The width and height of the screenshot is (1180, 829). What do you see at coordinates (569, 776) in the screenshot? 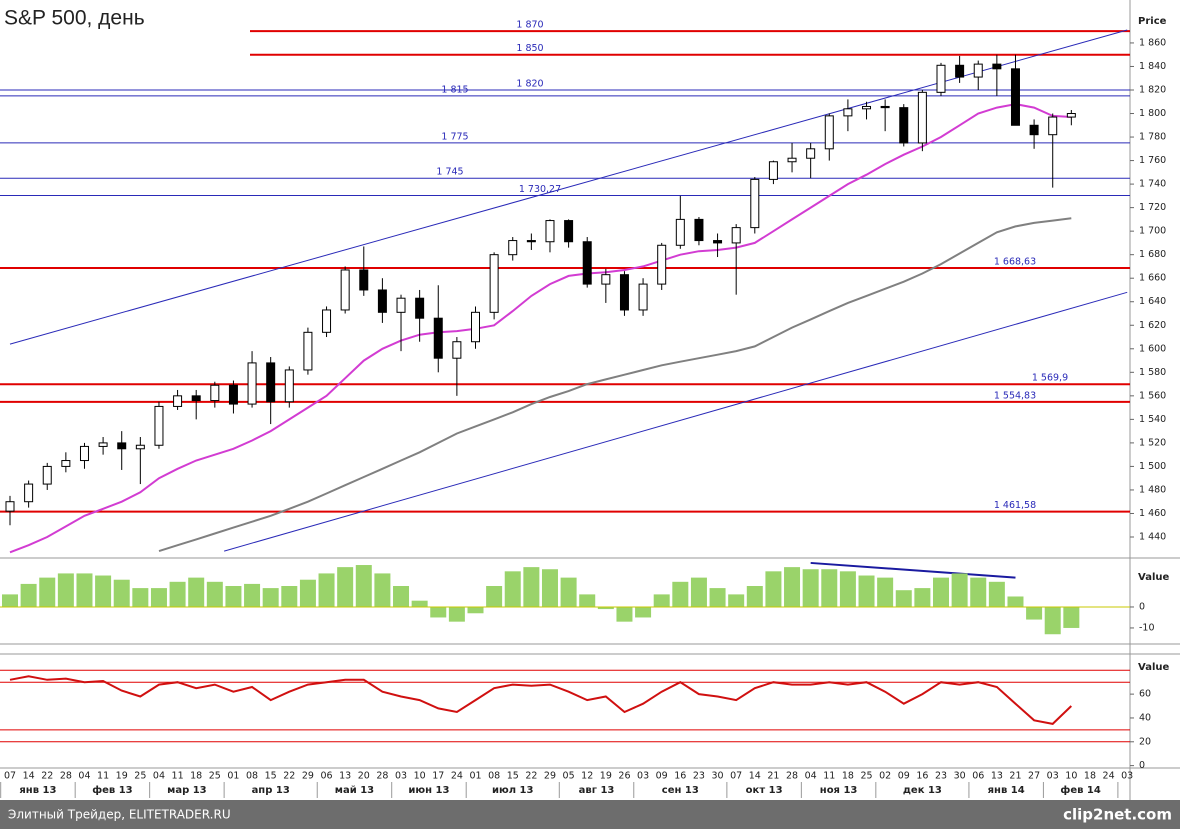
I see `x-tick-label: 05` at bounding box center [569, 776].